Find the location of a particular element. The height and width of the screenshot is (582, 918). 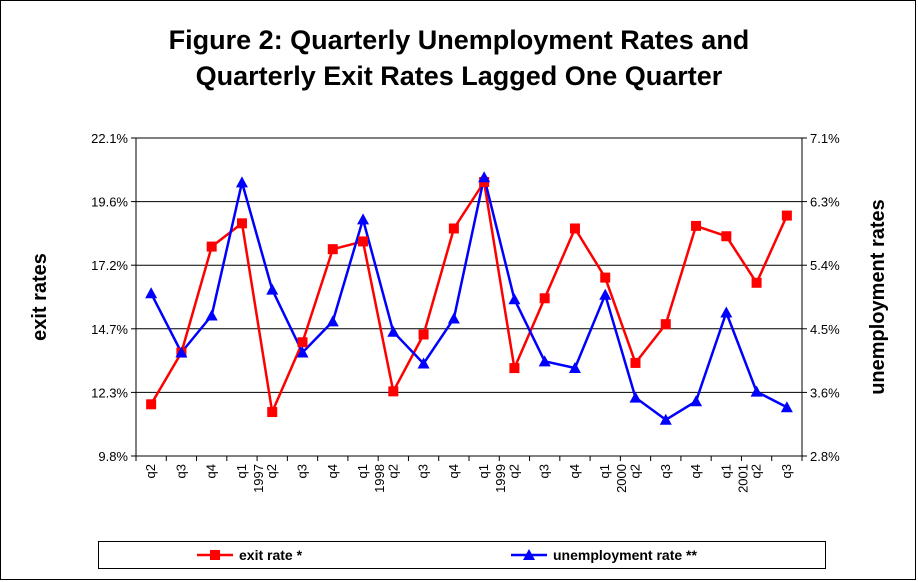

y-right-tick-label: 7.1% is located at coordinates (825, 138).